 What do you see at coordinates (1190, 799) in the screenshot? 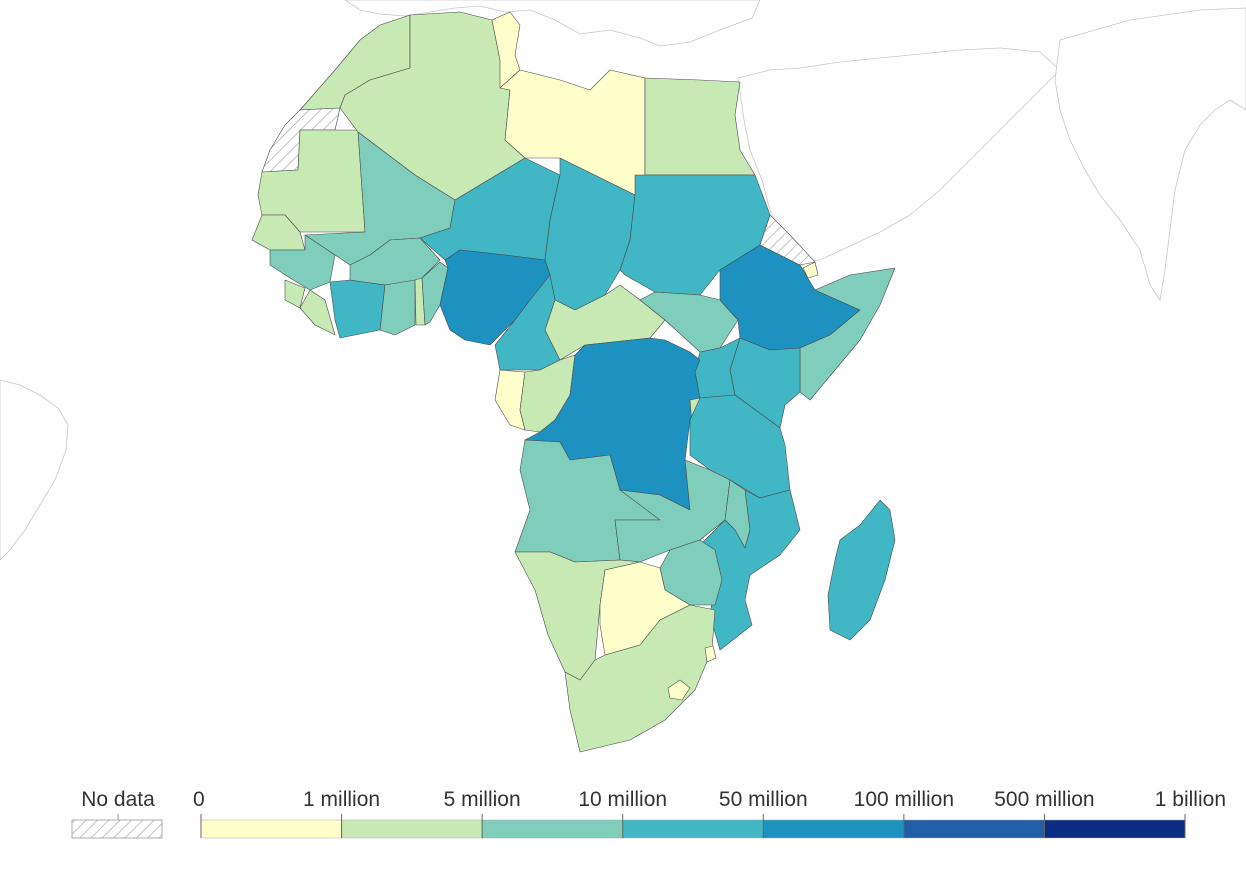
I see `legend-label-7: 1 billion` at bounding box center [1190, 799].